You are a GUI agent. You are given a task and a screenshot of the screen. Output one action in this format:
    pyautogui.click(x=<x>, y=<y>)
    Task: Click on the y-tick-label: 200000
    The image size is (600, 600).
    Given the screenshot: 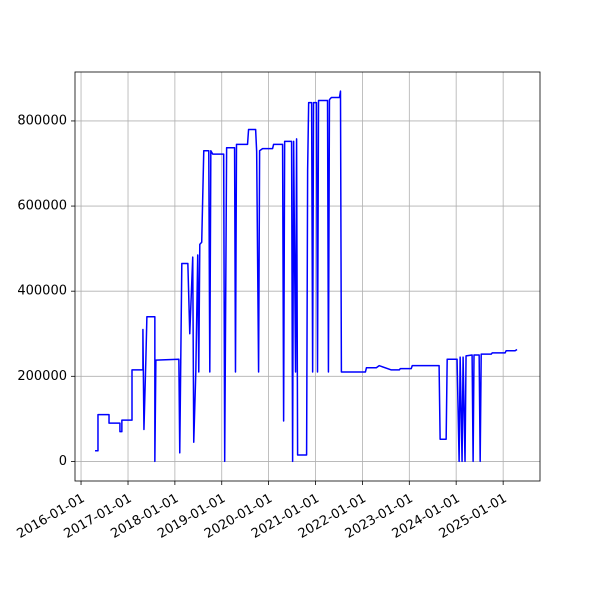 What is the action you would take?
    pyautogui.click(x=42, y=376)
    